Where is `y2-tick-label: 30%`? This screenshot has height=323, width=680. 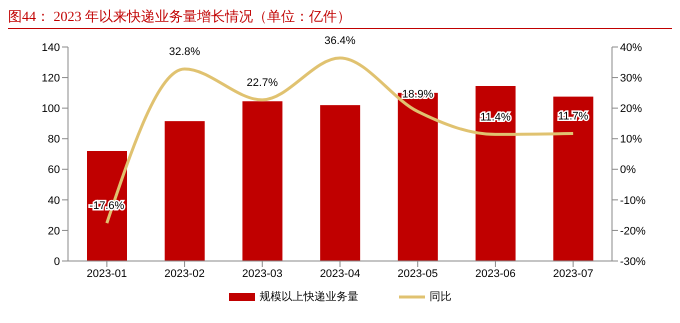 y2-tick-label: 30% is located at coordinates (631, 78).